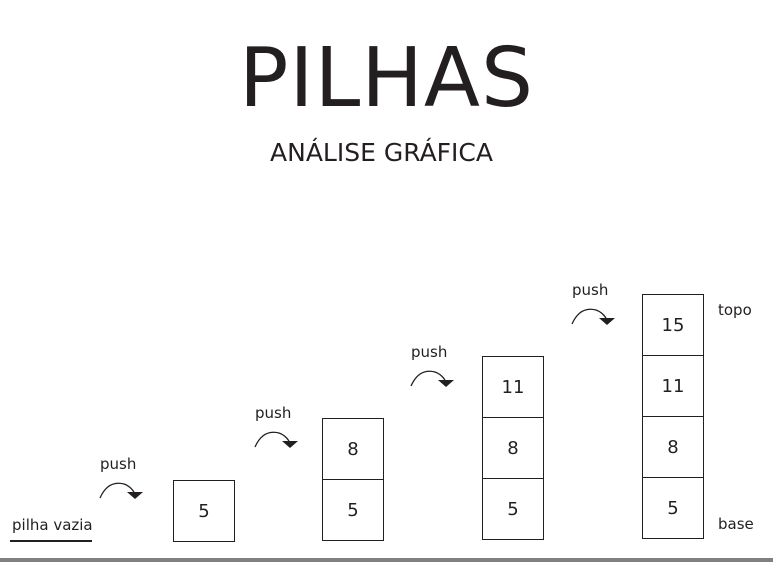 The width and height of the screenshot is (773, 562). I want to click on stack-1: 5, so click(204, 511).